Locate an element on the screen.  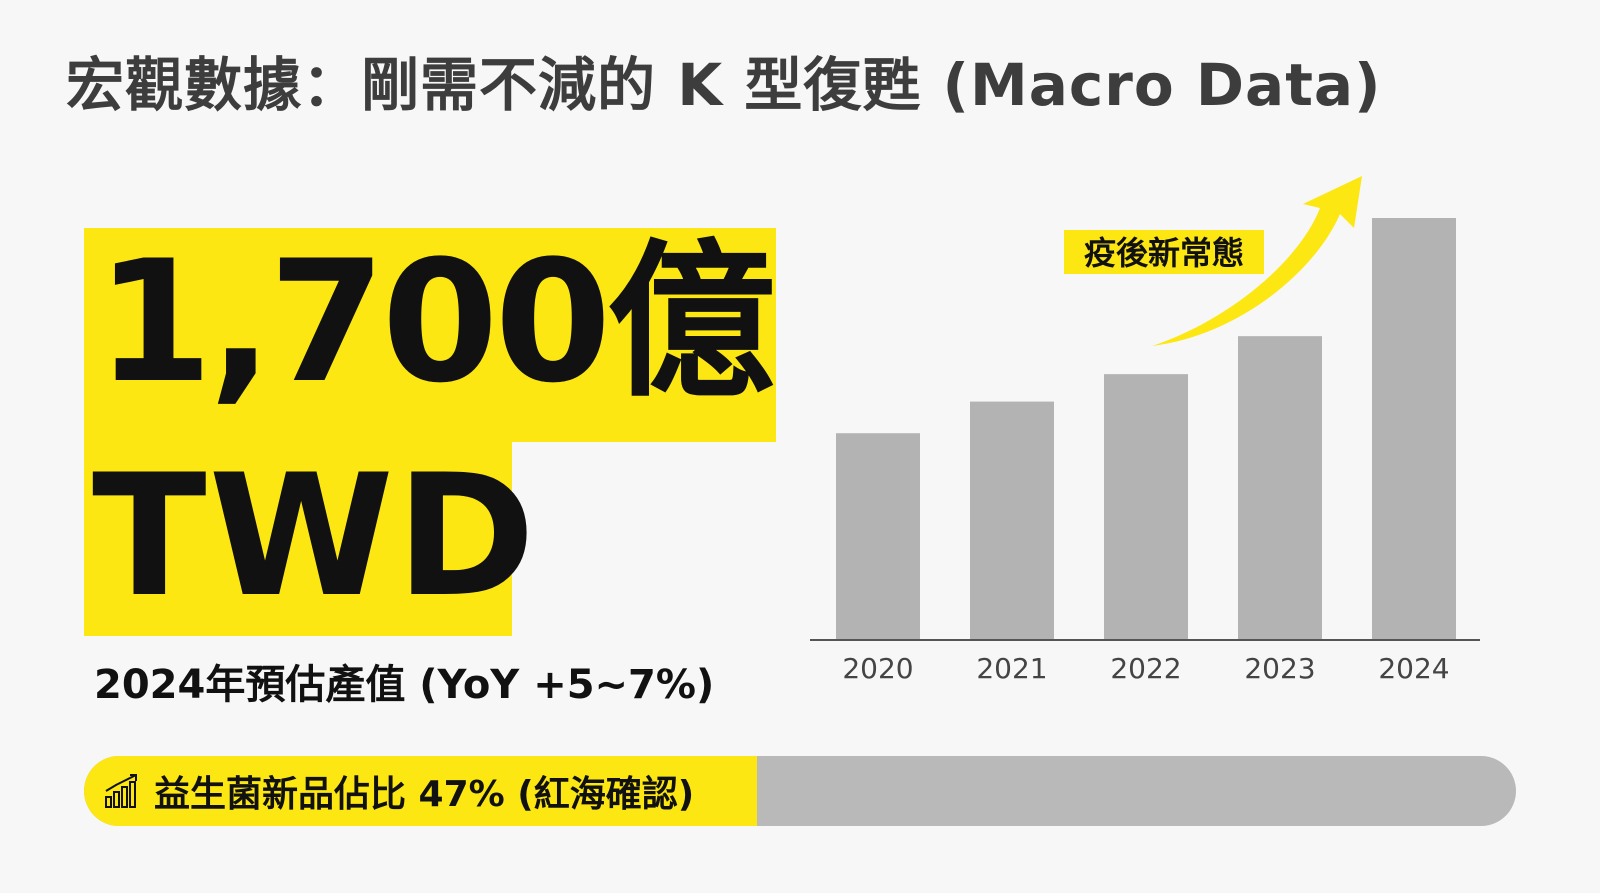
x-tick-label-2024: 2024 is located at coordinates (1413, 668).